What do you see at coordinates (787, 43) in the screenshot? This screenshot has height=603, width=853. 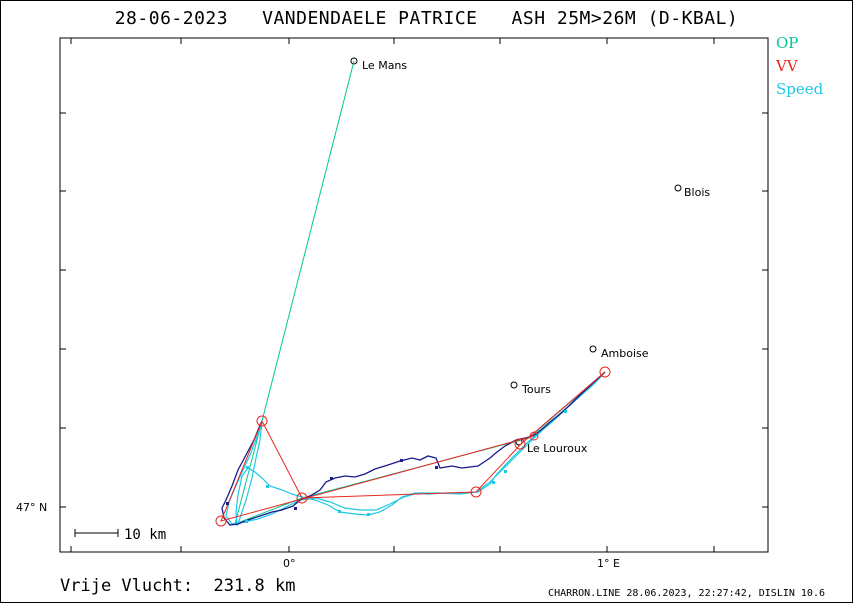 I see `legend-op: OP` at bounding box center [787, 43].